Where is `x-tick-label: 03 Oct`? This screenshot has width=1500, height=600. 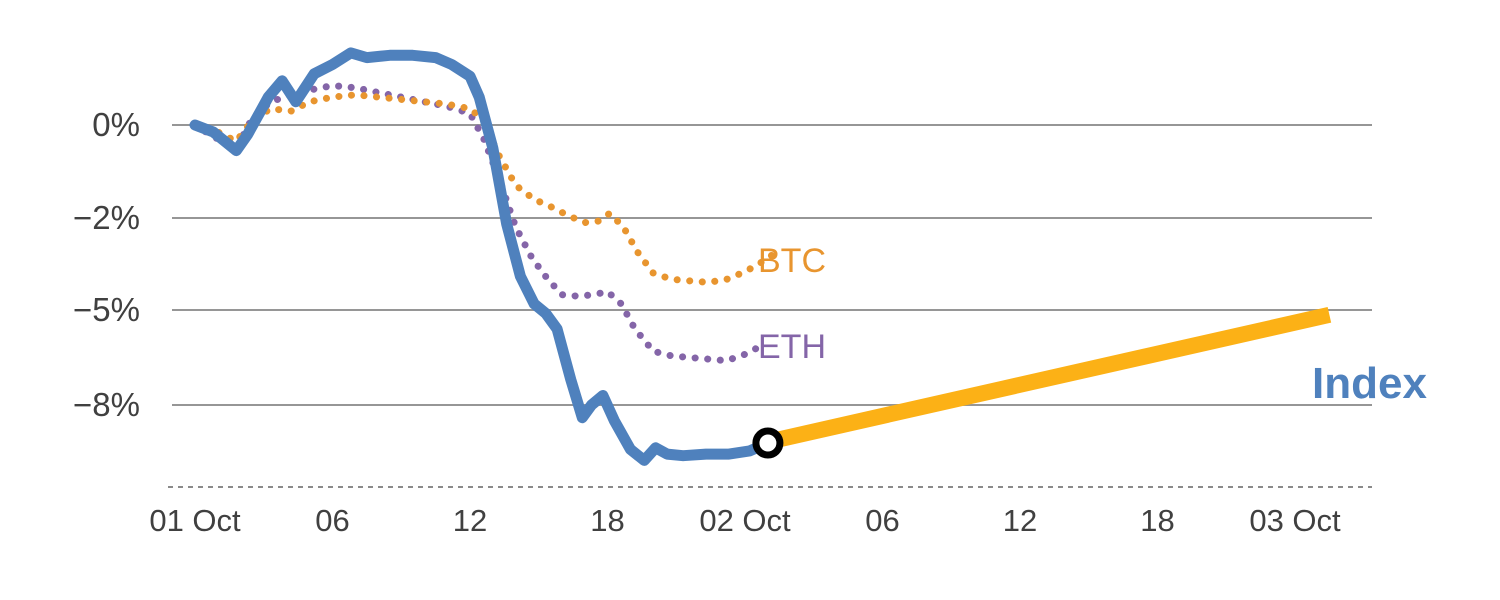
x-tick-label: 03 Oct is located at coordinates (1295, 520).